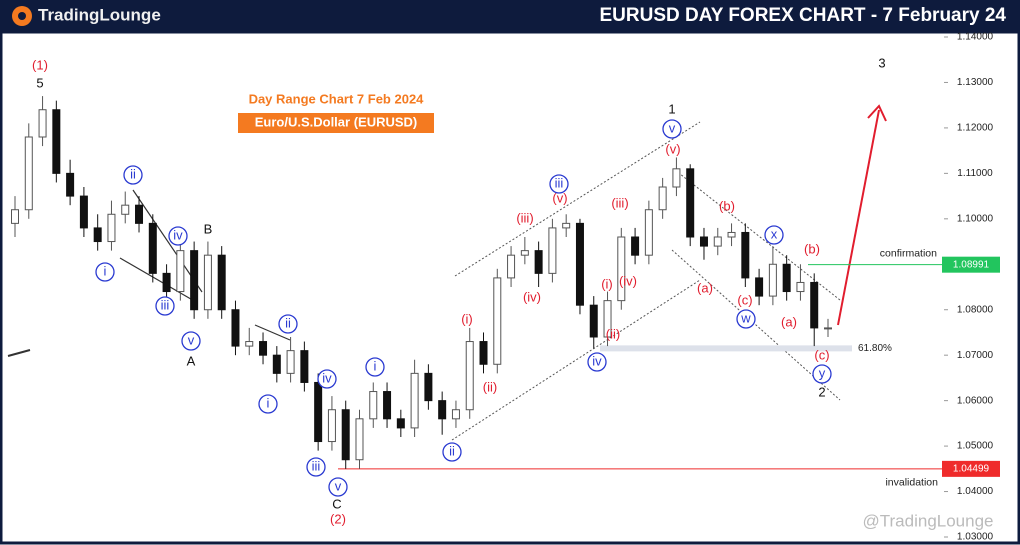  I want to click on wave-label: (i), so click(607, 283).